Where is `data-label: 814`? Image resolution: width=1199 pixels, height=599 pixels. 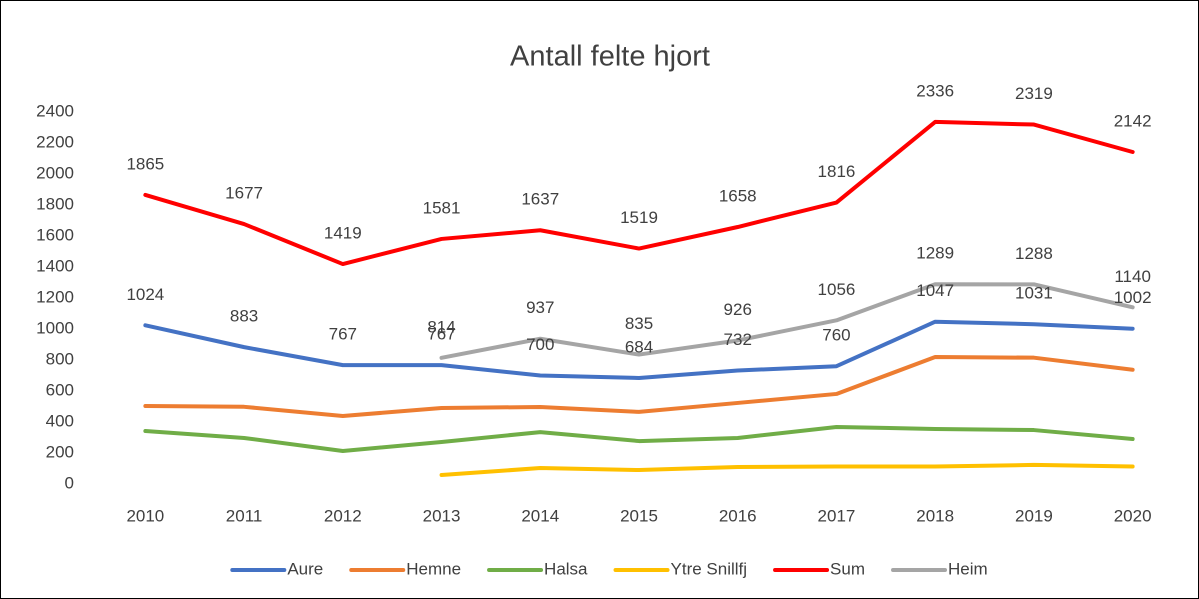 data-label: 814 is located at coordinates (441, 326).